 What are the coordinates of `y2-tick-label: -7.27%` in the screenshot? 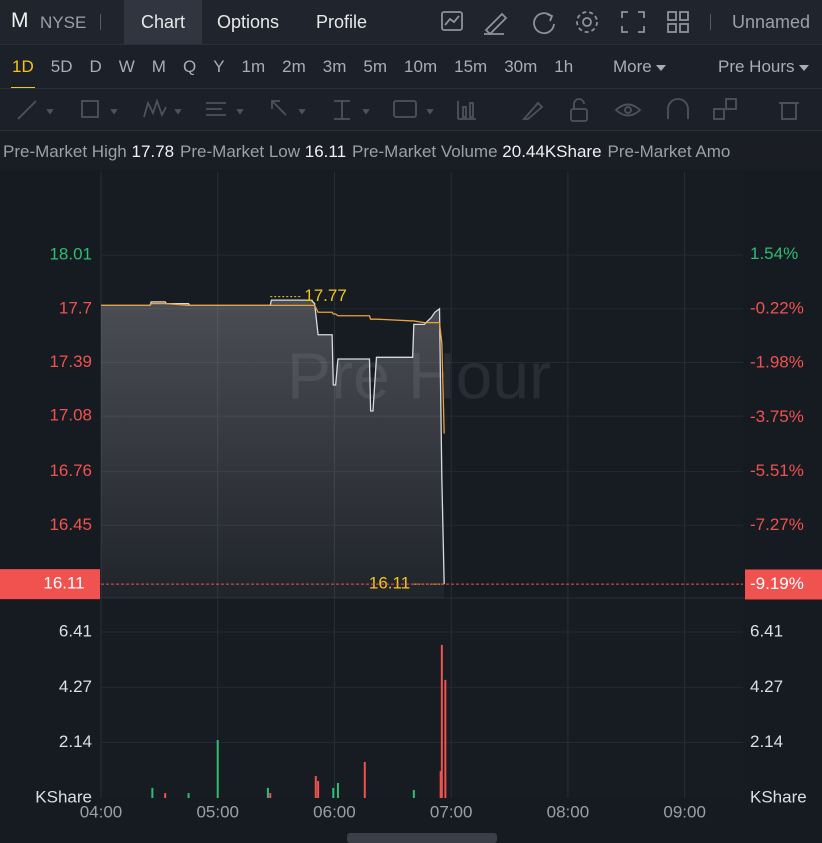 It's located at (777, 524).